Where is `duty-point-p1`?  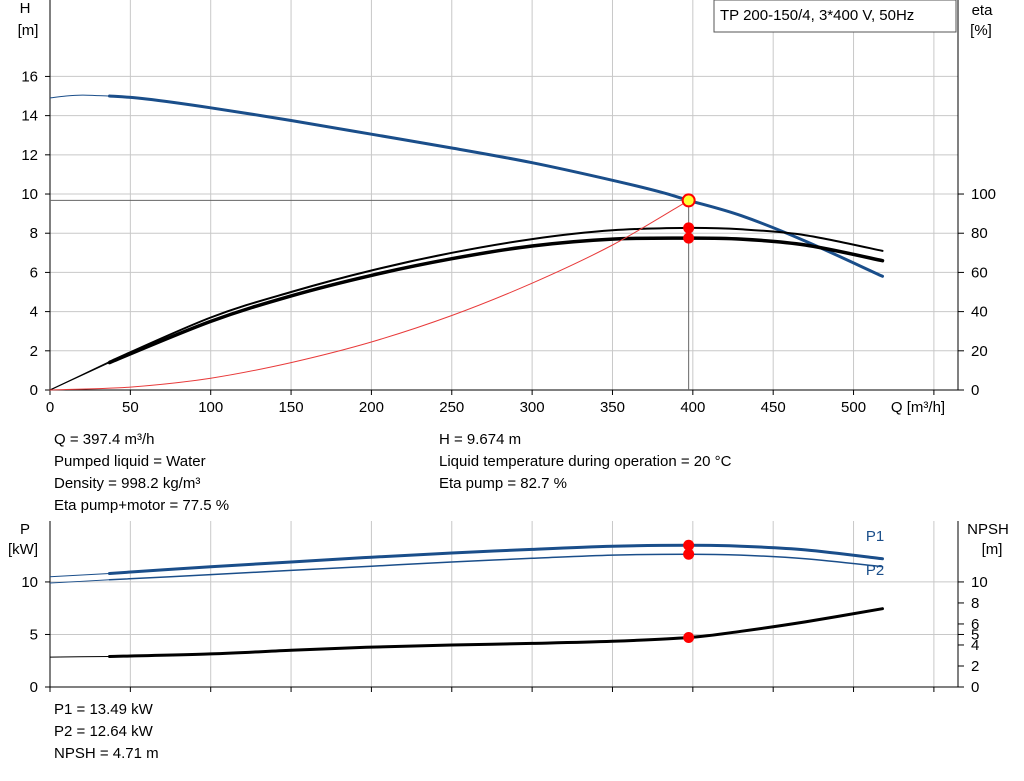
duty-point-p1 is located at coordinates (689, 545).